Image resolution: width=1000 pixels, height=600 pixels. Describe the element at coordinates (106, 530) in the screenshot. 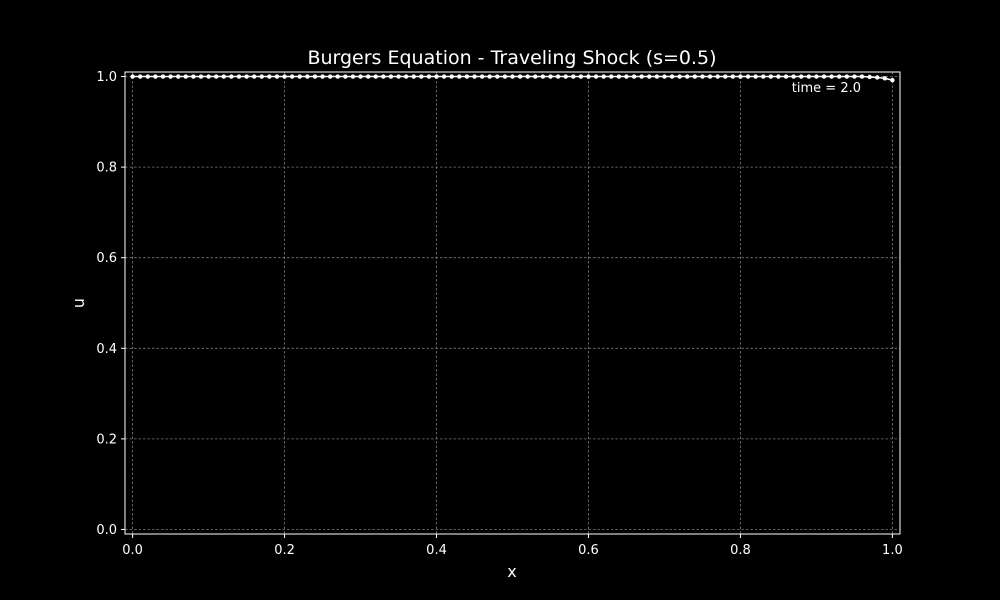

I see `y-tick-label: 0.0` at that location.